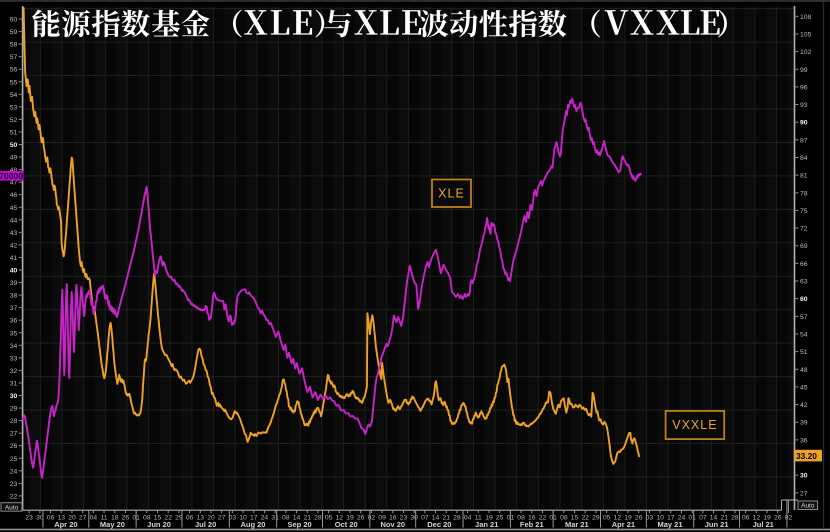 This screenshot has height=532, width=830. I want to click on svg-text: 69, so click(804, 246).